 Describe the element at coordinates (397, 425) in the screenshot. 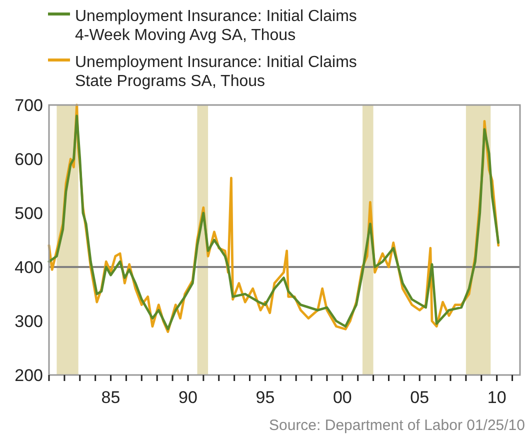

I see `source-note: Source: Department of Labor 01/25/10` at that location.